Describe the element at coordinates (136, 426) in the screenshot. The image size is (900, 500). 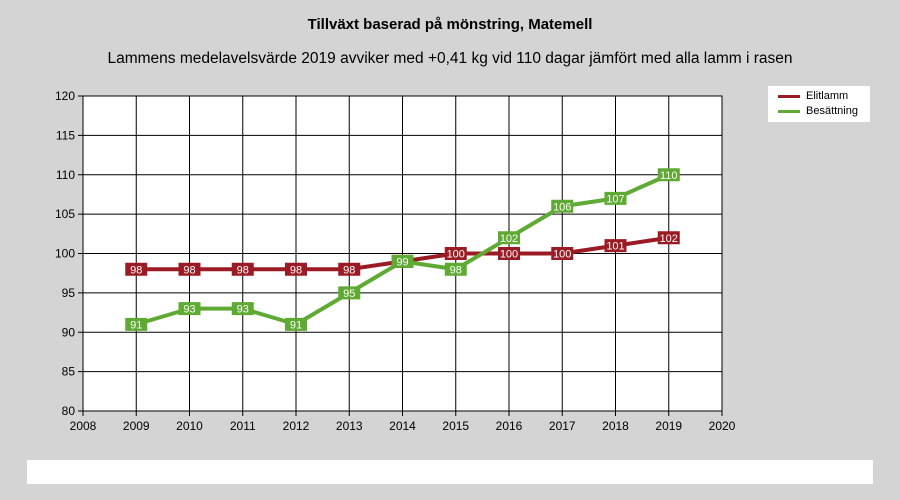
I see `x-tick-label: 2009` at that location.